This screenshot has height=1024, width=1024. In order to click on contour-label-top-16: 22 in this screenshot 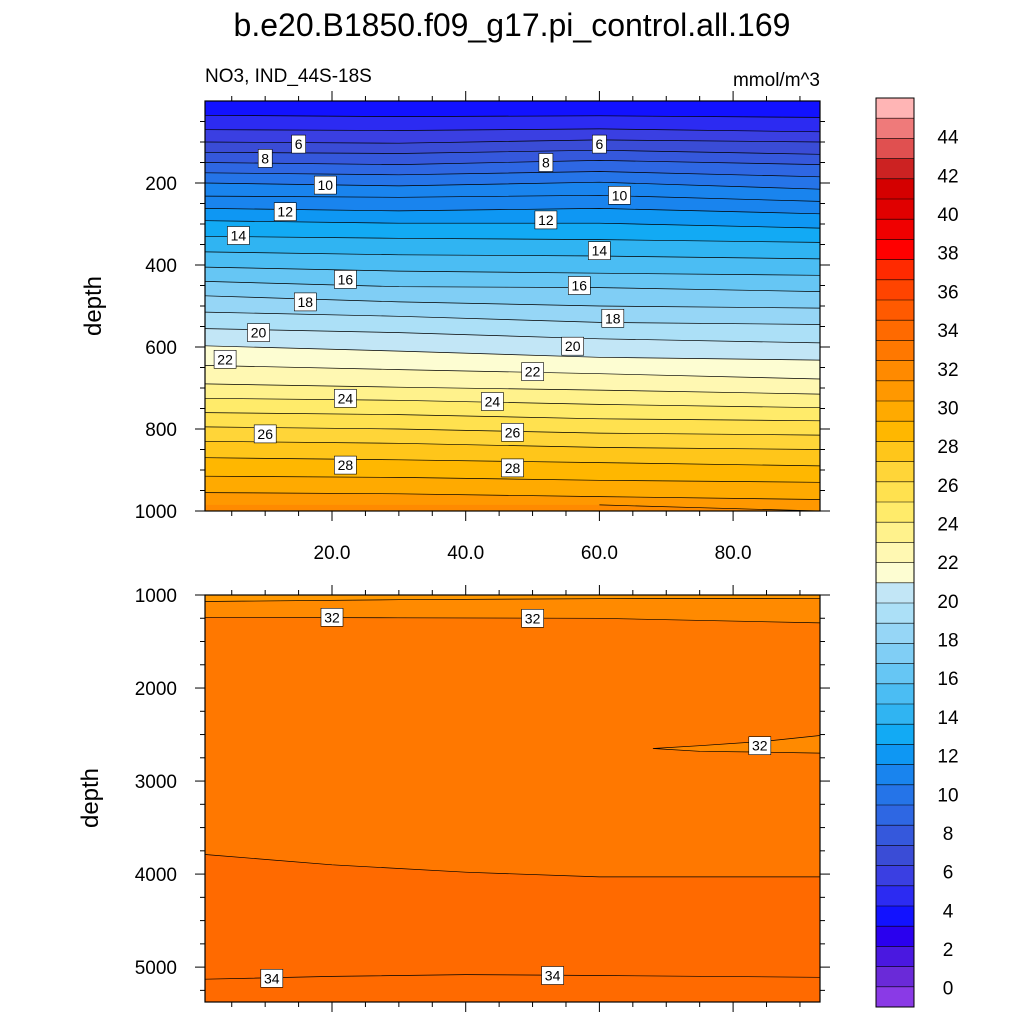, I will do `click(225, 359)`.